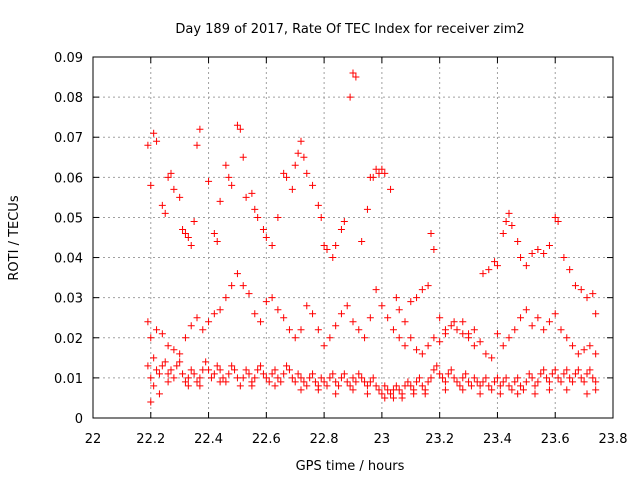  I want to click on x-tick-label: 22.4, so click(208, 439).